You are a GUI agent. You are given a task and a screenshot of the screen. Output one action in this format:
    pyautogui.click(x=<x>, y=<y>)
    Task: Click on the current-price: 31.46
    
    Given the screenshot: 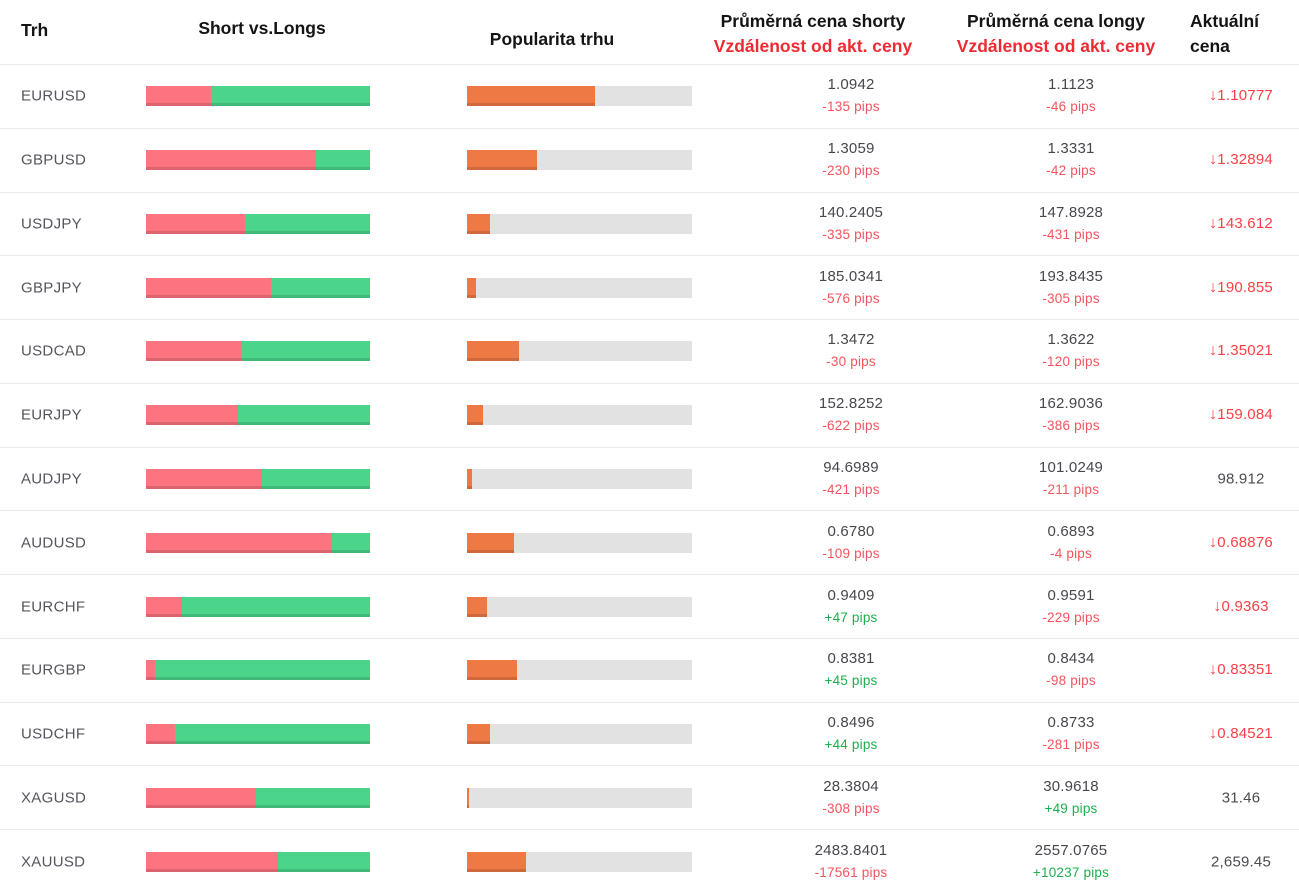 What is the action you would take?
    pyautogui.click(x=1241, y=798)
    